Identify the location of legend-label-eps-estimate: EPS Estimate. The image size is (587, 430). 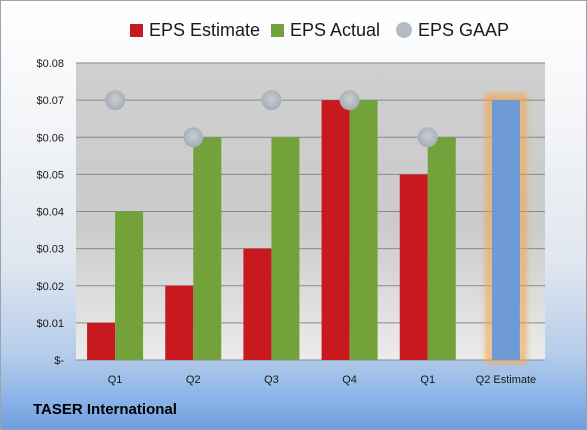
(205, 29).